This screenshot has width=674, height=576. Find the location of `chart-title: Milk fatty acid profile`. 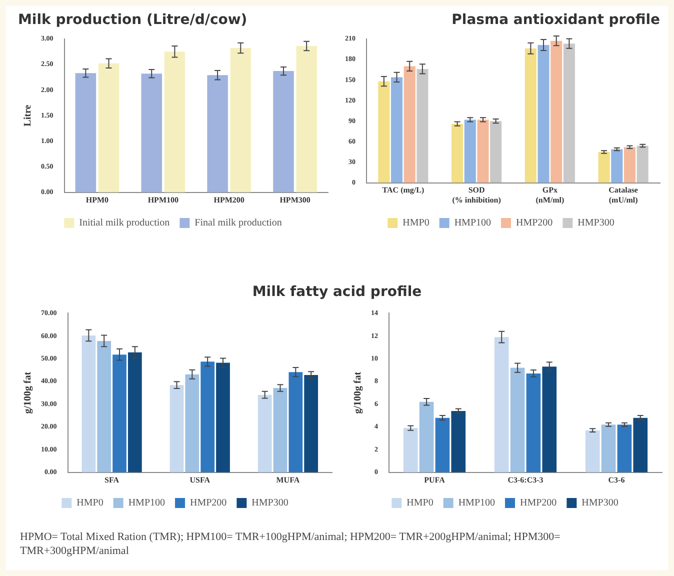

chart-title: Milk fatty acid profile is located at coordinates (337, 292).